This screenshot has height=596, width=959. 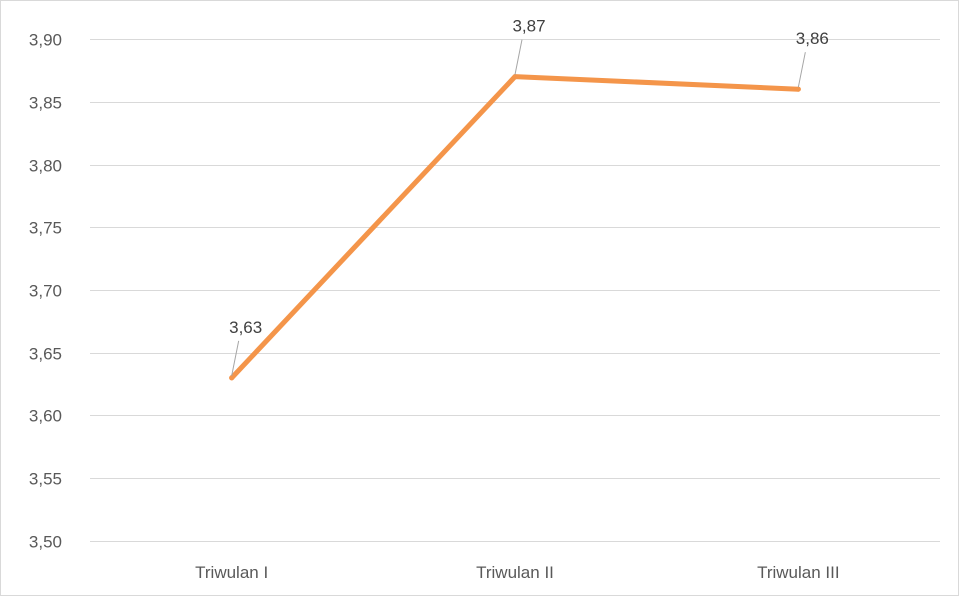 I want to click on x-axis-tick-labels: Triwulan I Triwulan II Triwulan III, so click(x=517, y=572).